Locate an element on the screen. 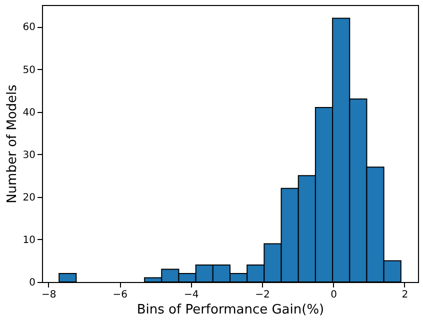 The width and height of the screenshot is (423, 321). y-tick-label: 50 is located at coordinates (29, 70).